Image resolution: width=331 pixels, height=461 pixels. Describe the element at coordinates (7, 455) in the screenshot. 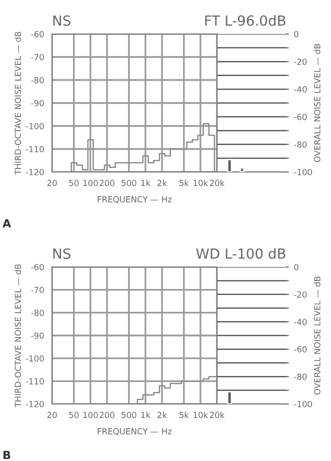

I see `text: B` at that location.